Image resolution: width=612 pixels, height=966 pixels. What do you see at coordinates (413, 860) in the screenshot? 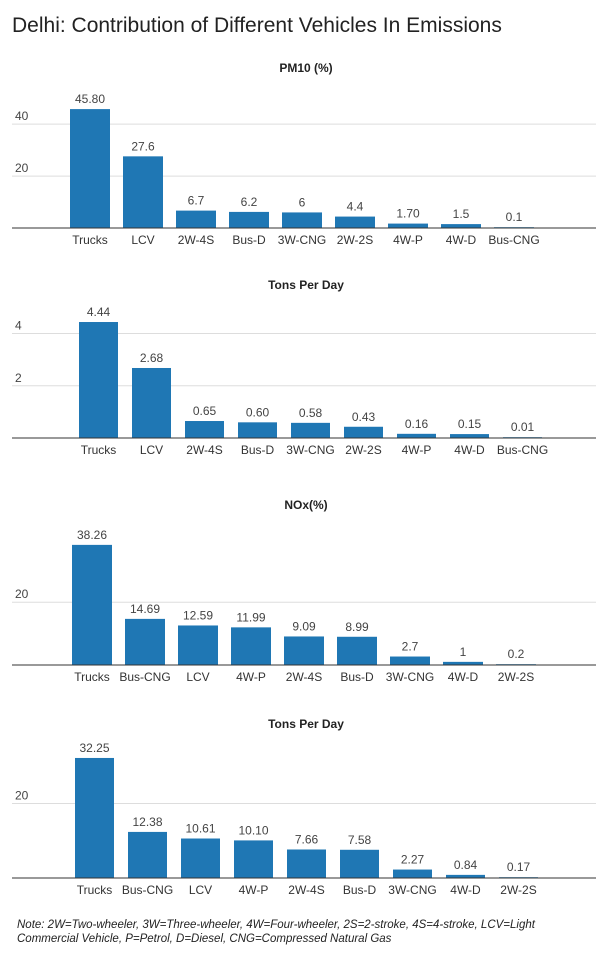
I see `data-label: 2.27` at bounding box center [413, 860].